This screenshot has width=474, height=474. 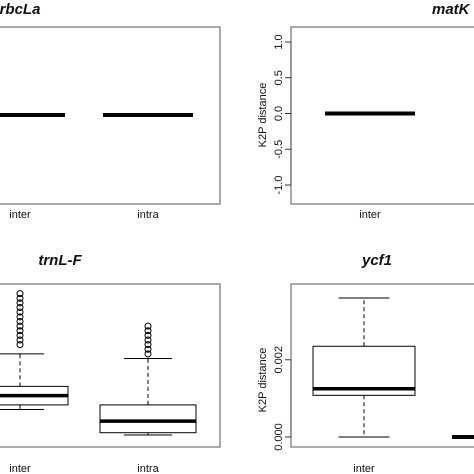 I want to click on y-tick-label: 0.5, so click(x=279, y=77).